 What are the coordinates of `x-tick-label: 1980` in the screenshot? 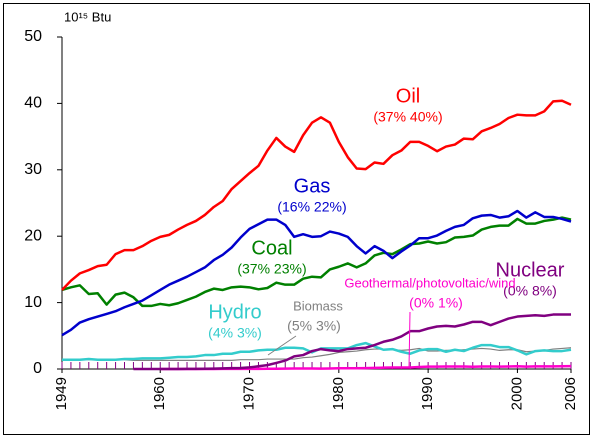 It's located at (338, 393).